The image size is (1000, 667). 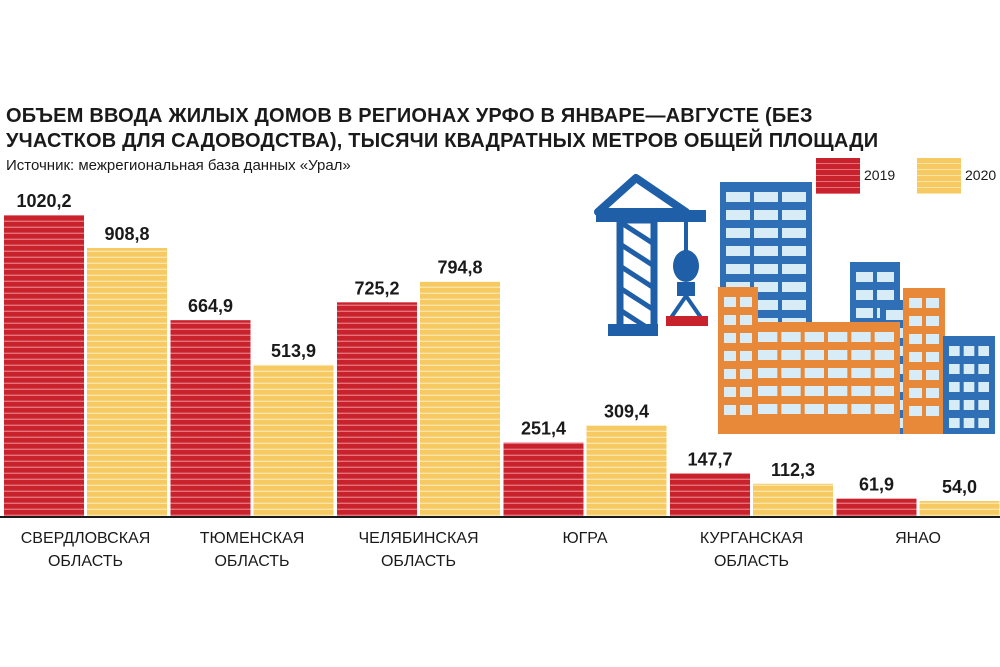 I want to click on category-label-4-1: ОБЛАСТЬ, so click(x=751, y=561).